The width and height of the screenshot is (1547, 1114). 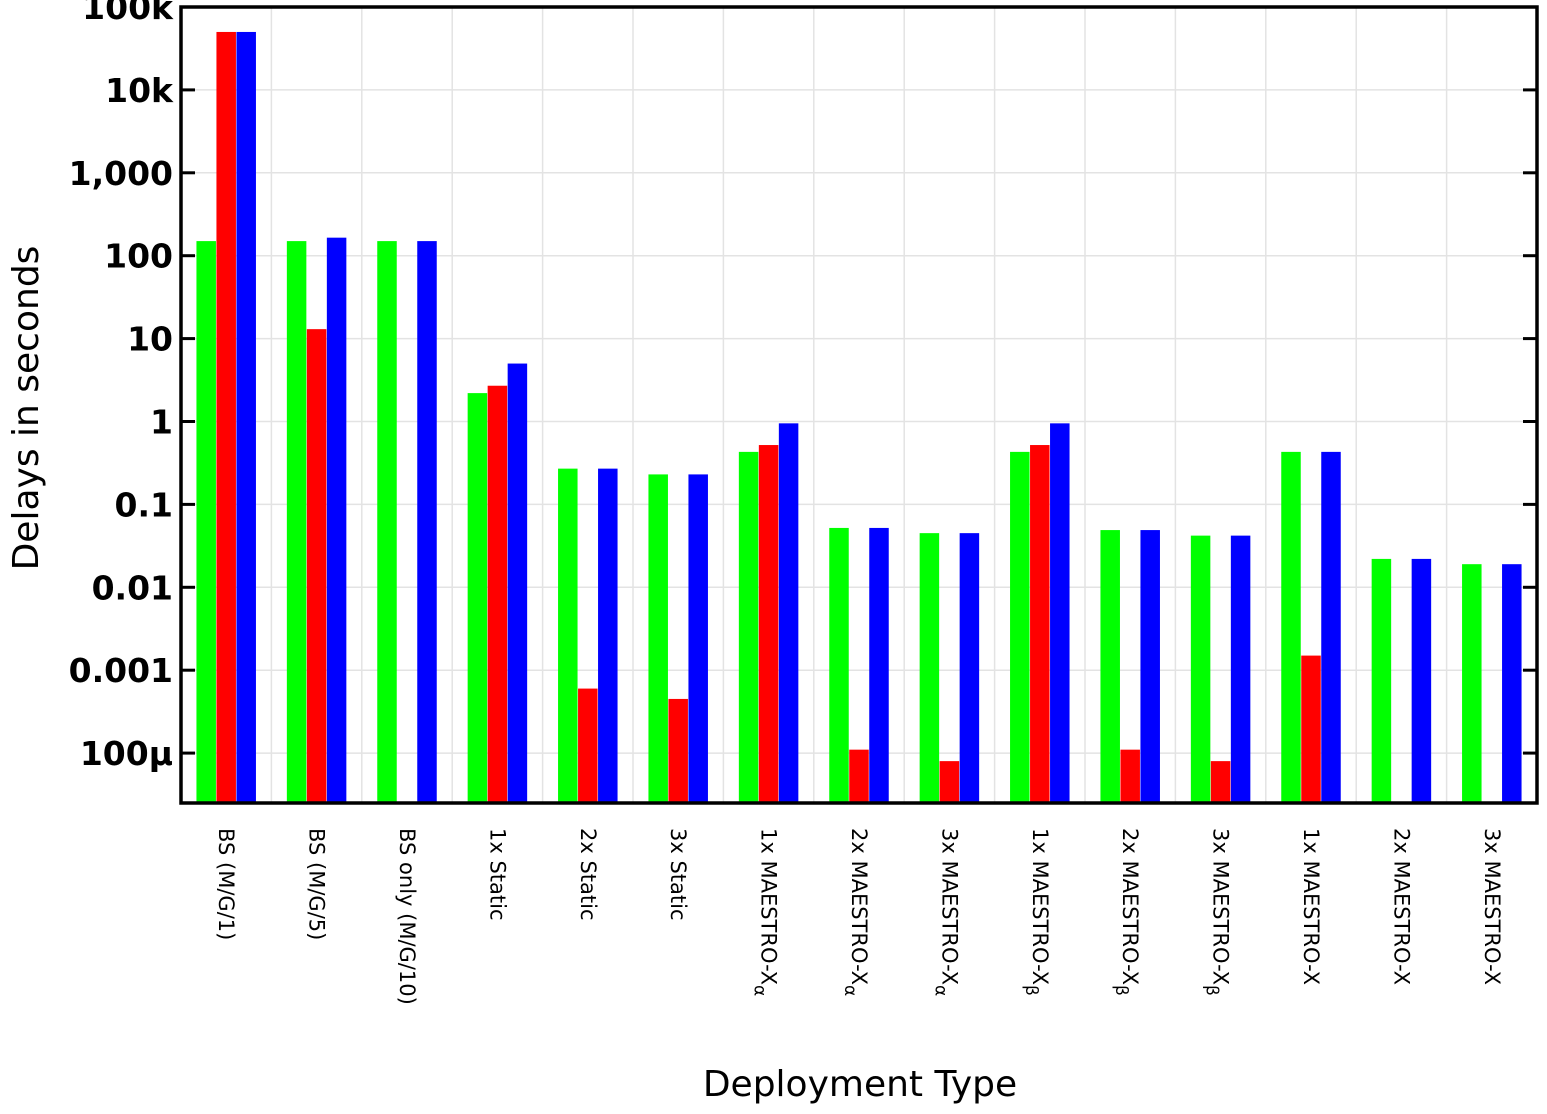 I want to click on x-tick-label-text: 3x Static, so click(x=678, y=874).